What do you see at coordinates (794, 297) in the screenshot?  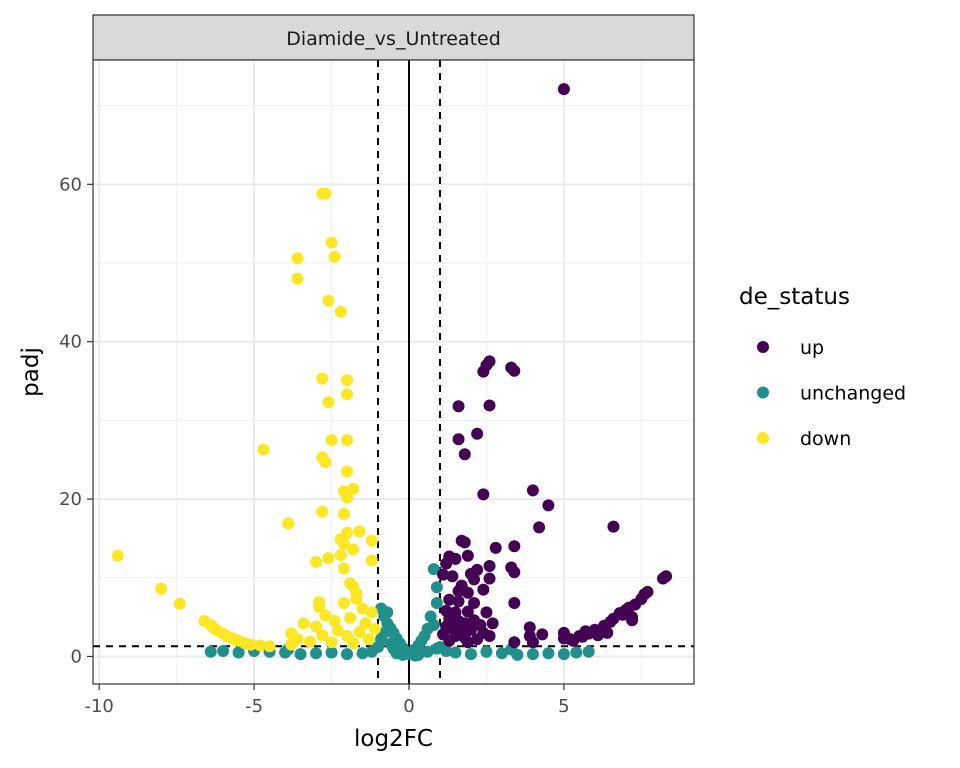 I see `legend-title: de_status` at bounding box center [794, 297].